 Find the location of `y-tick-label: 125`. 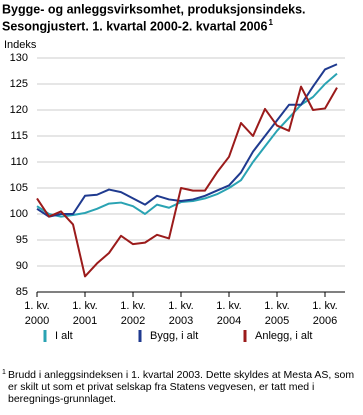

y-tick-label: 125 is located at coordinates (19, 84).